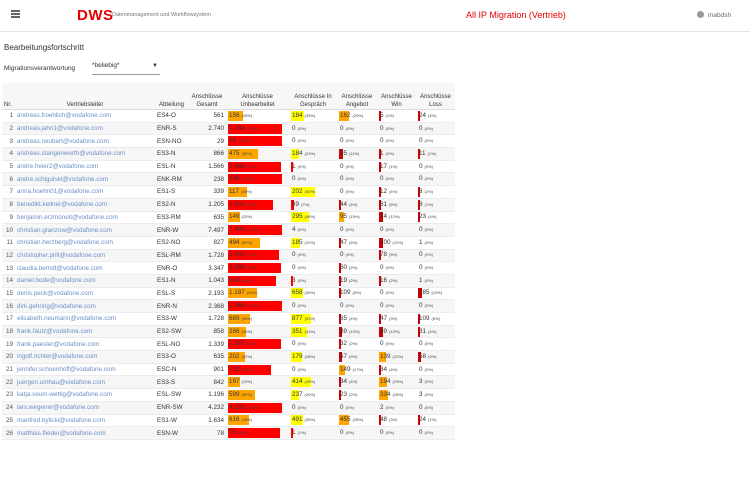  What do you see at coordinates (85, 230) in the screenshot?
I see `sales-lead-link: christian.granzow@vodafone.com` at bounding box center [85, 230].